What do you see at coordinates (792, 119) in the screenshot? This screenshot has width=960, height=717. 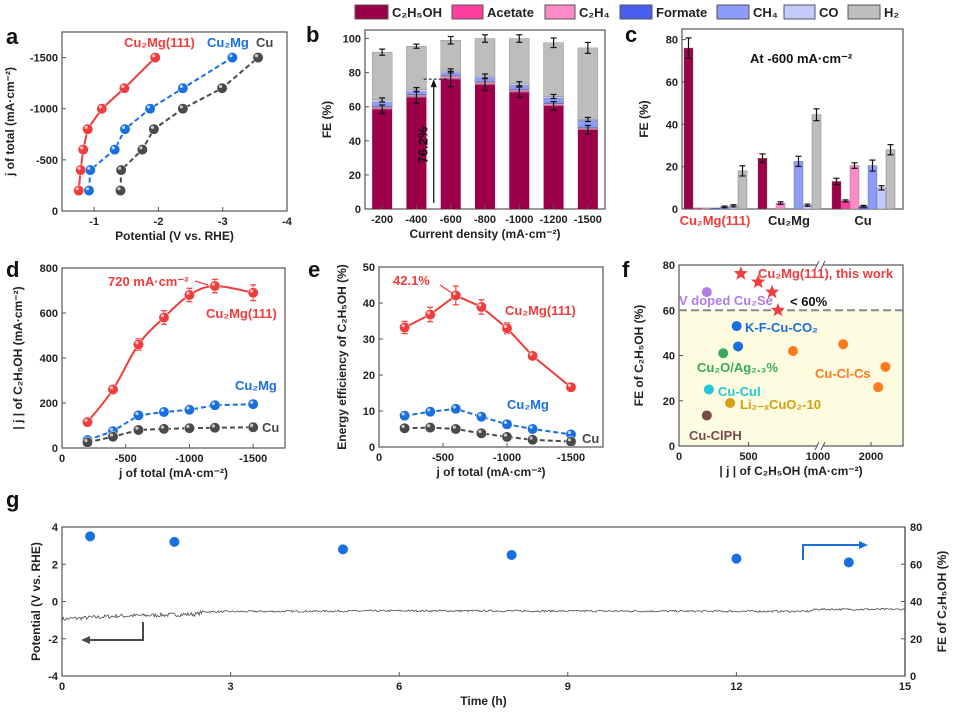 I see `panel-c-frame` at bounding box center [792, 119].